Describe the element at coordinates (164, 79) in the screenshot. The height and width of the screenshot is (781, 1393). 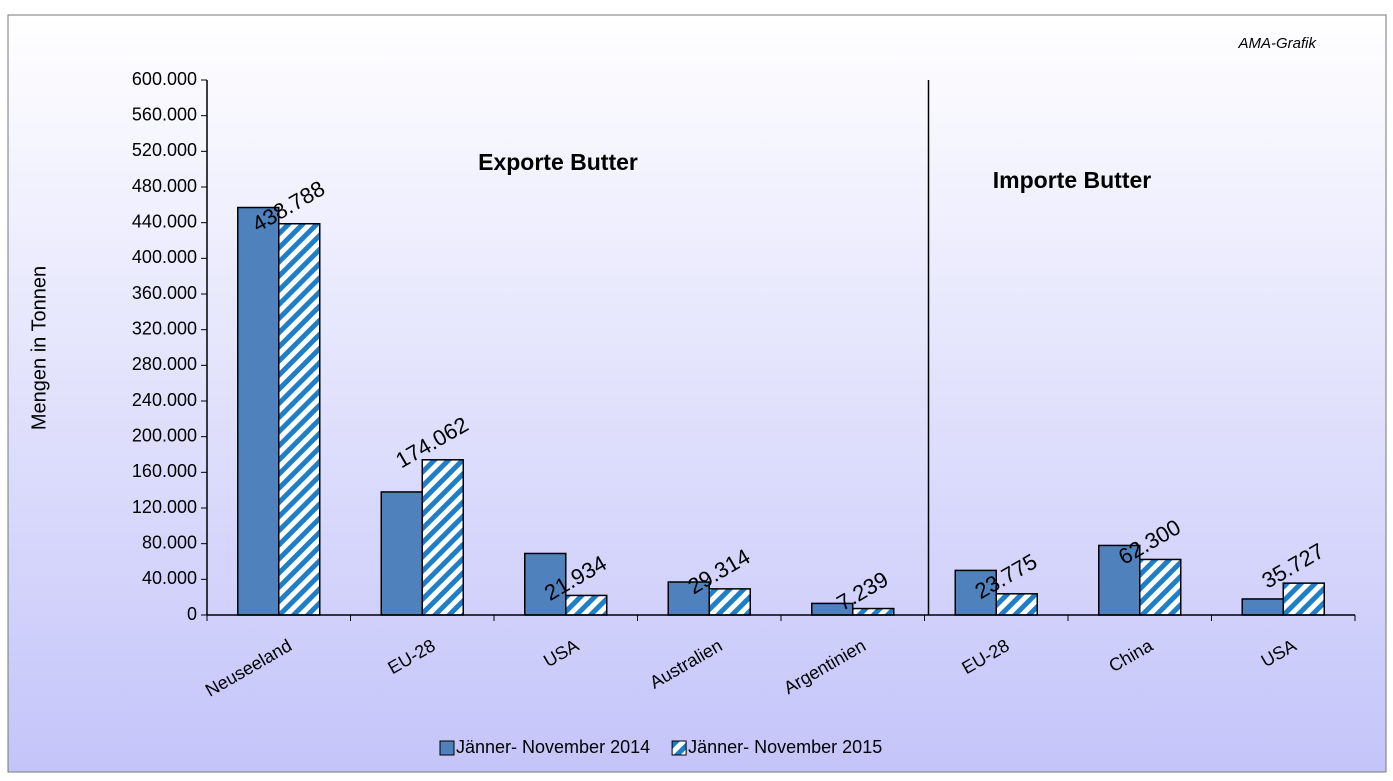
I see `y-tick-label: 600.000` at that location.